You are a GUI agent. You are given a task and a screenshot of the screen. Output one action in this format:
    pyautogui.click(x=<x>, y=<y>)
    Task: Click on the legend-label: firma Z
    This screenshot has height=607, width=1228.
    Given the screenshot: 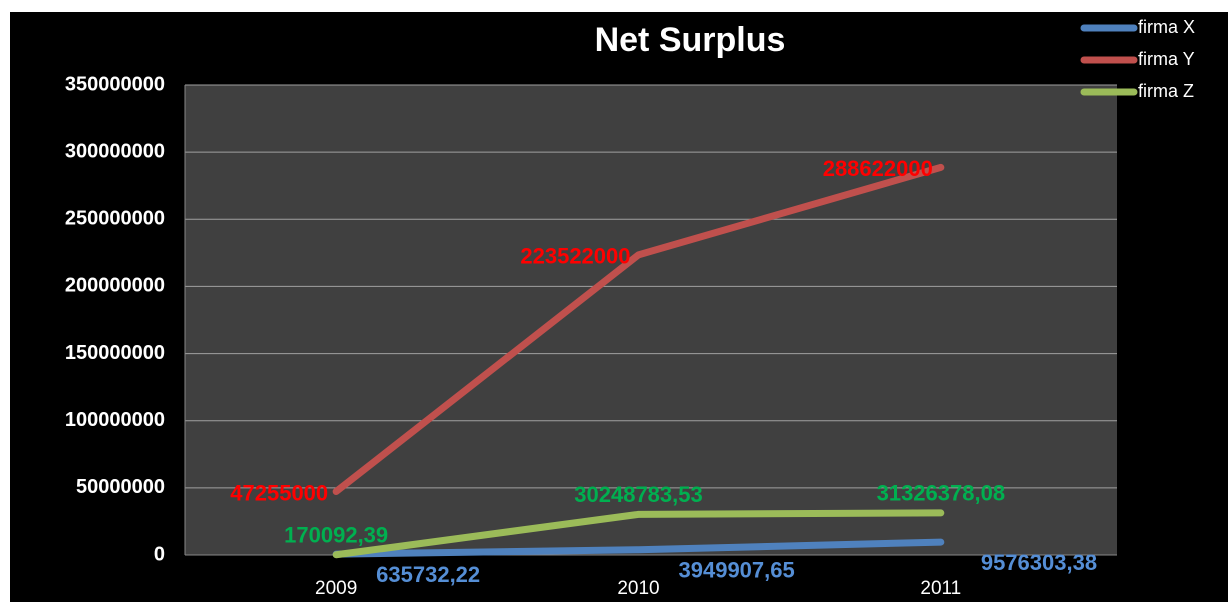 What is the action you would take?
    pyautogui.click(x=1166, y=91)
    